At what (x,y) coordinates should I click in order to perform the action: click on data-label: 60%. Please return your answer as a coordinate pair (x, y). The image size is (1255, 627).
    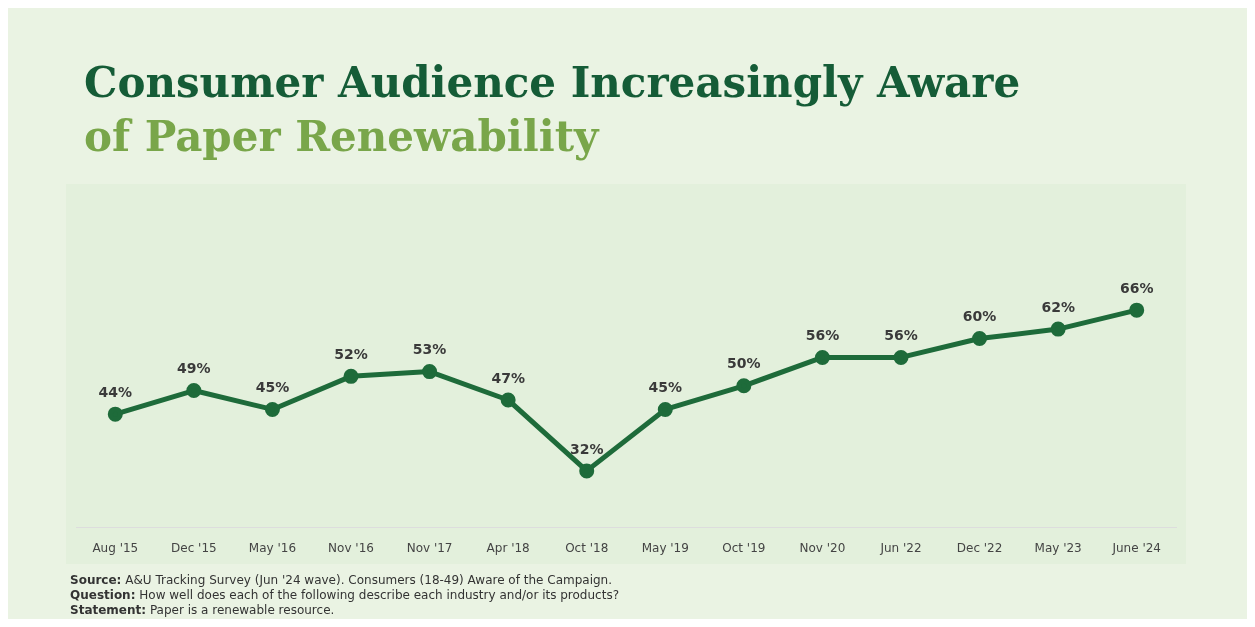
    Looking at the image, I should click on (979, 316).